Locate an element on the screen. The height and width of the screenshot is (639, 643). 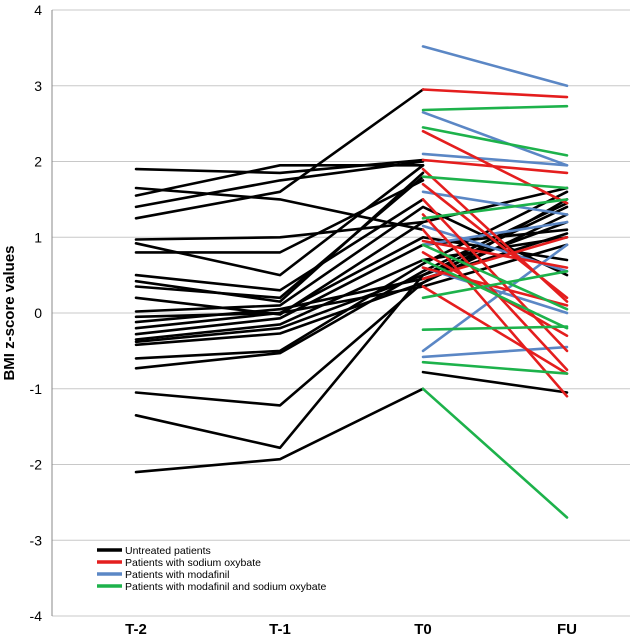
legend-label: Patients with modafinil is located at coordinates (177, 575).